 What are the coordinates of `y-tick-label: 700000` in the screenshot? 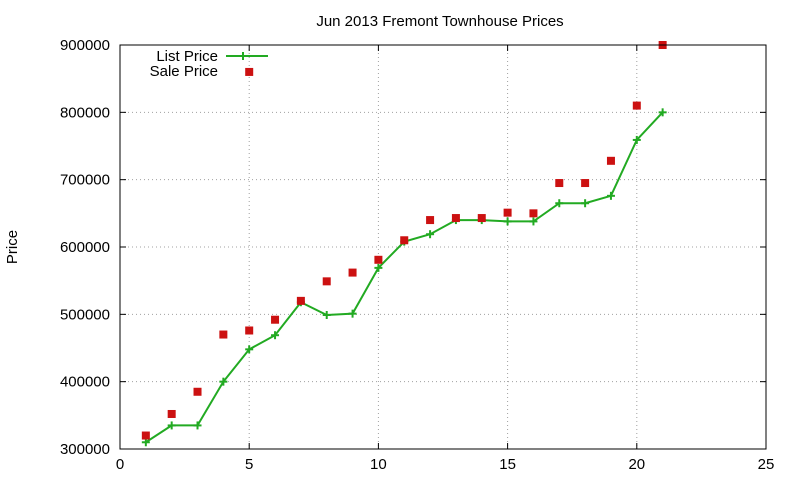 It's located at (85, 180).